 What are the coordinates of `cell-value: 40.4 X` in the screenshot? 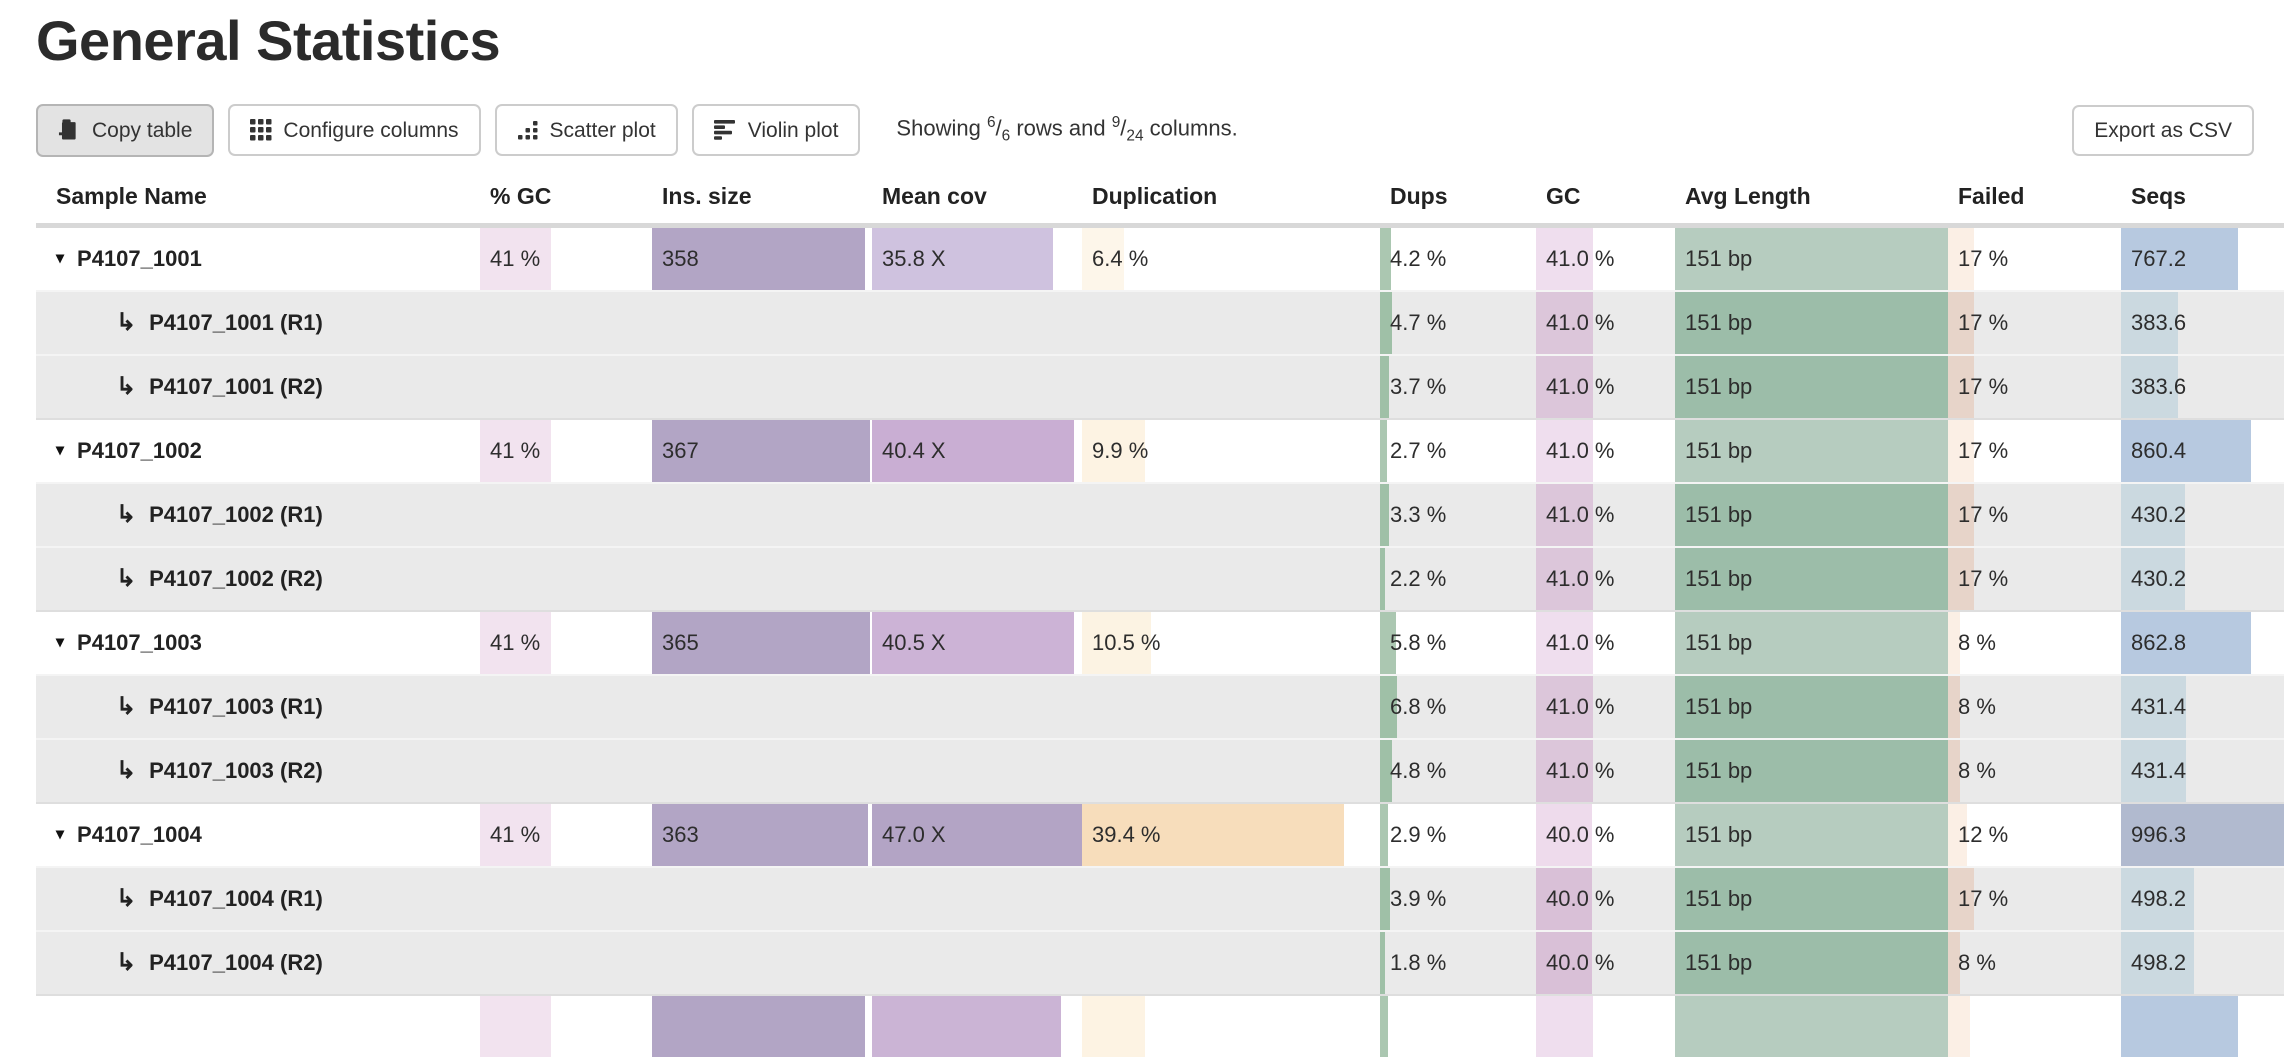 It's located at (914, 450).